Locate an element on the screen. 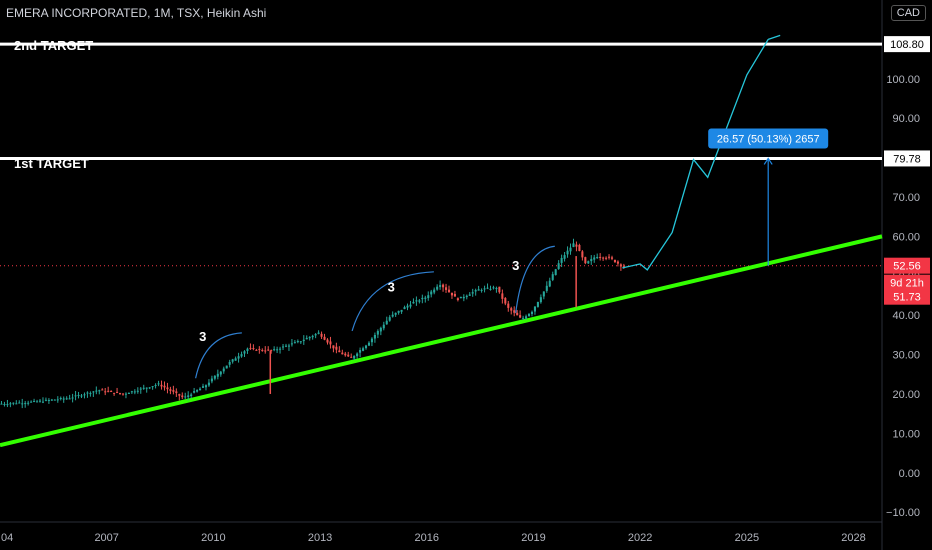 This screenshot has width=932, height=550. y-tick-label: 70.00 is located at coordinates (906, 198).